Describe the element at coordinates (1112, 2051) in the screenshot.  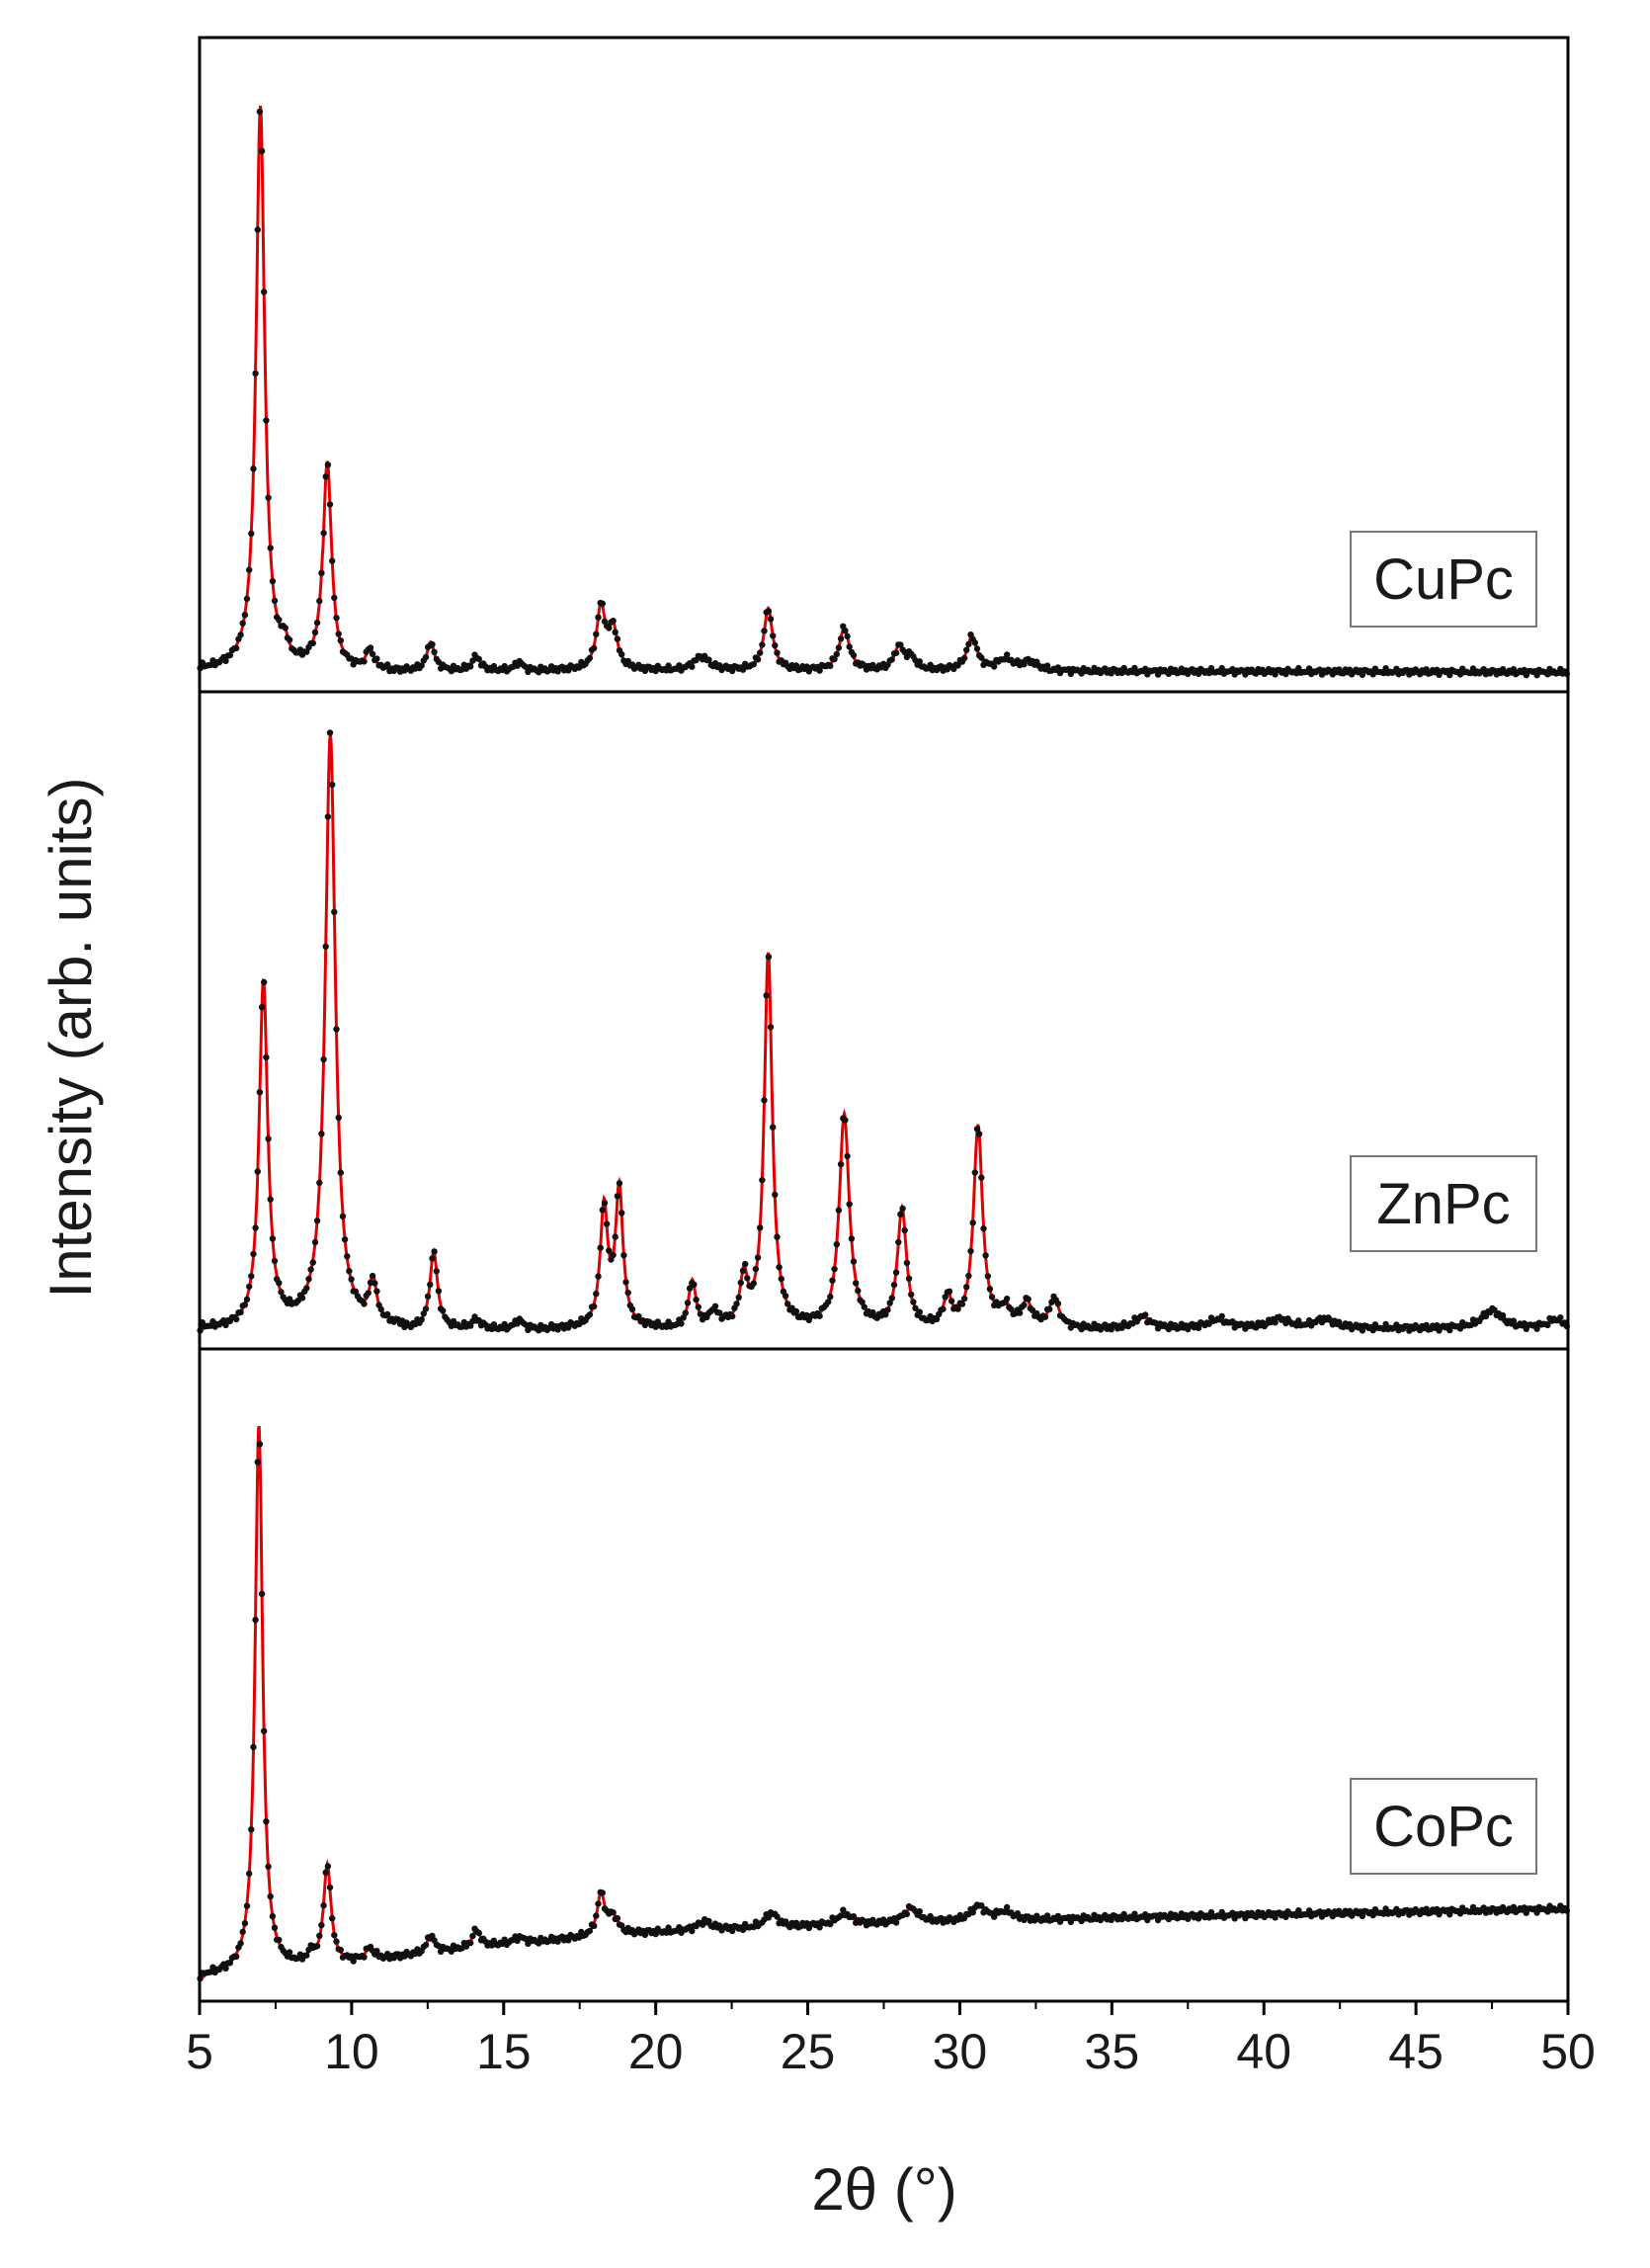
I see `x-tick-label: 35` at that location.